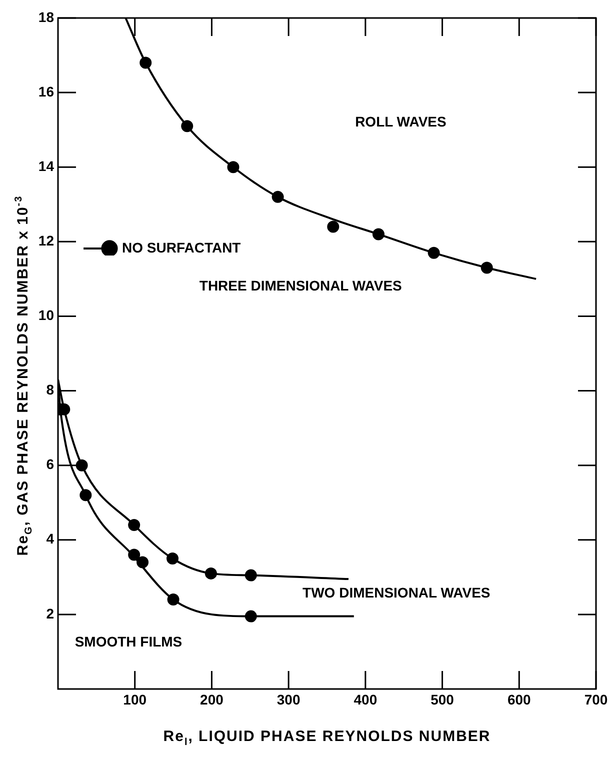  What do you see at coordinates (46, 91) in the screenshot?
I see `y-tick-label: 16` at bounding box center [46, 91].